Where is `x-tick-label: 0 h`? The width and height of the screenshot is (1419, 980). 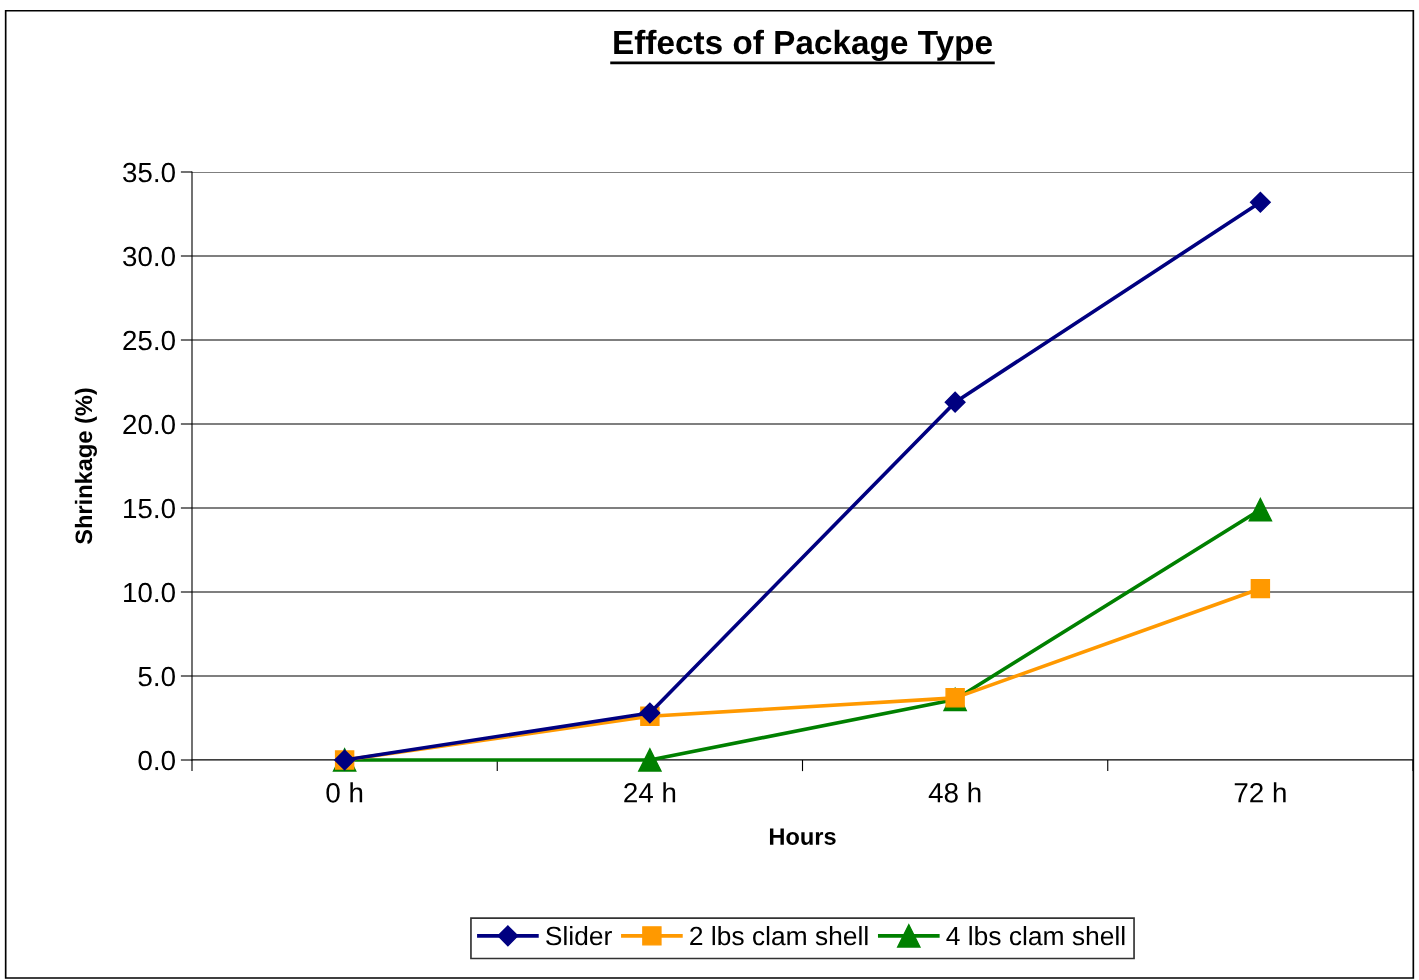
x-tick-label: 0 h is located at coordinates (344, 792).